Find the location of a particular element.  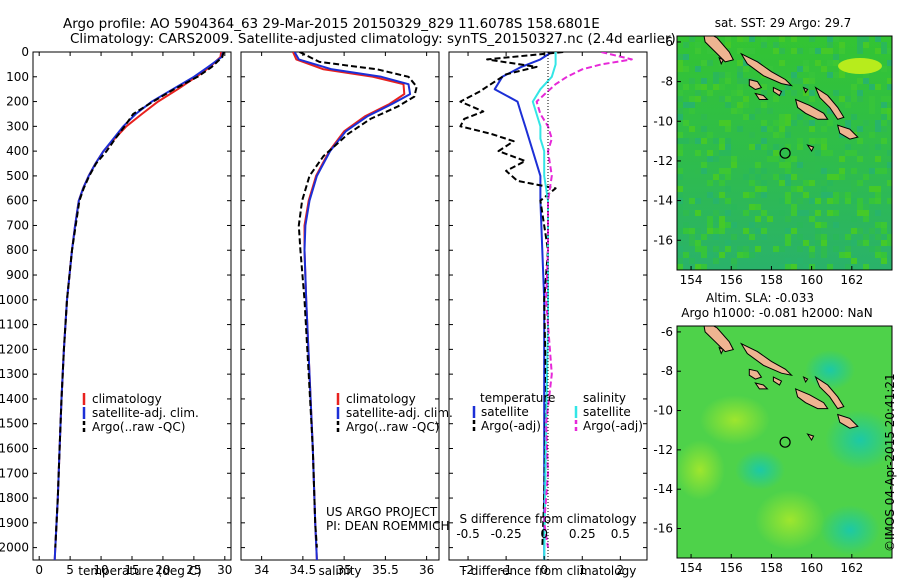

map-x-tick-label: 158 is located at coordinates (771, 568).